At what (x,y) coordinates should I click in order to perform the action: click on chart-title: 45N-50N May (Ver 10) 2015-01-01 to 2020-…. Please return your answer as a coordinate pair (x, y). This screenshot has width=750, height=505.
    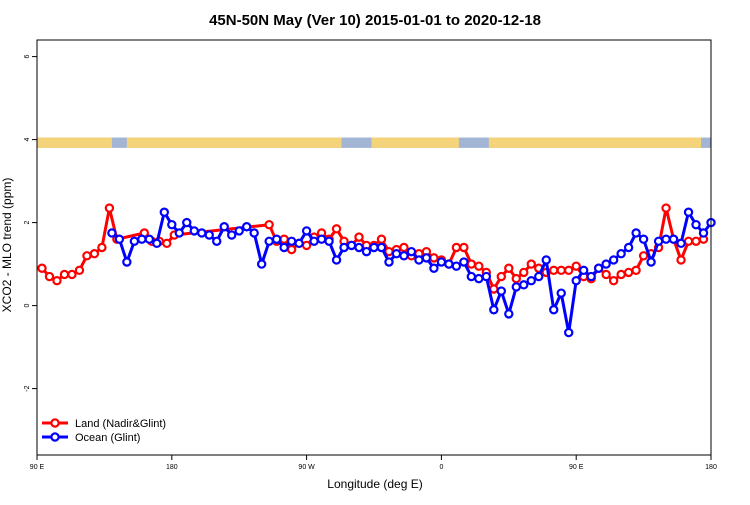
    Looking at the image, I should click on (375, 20).